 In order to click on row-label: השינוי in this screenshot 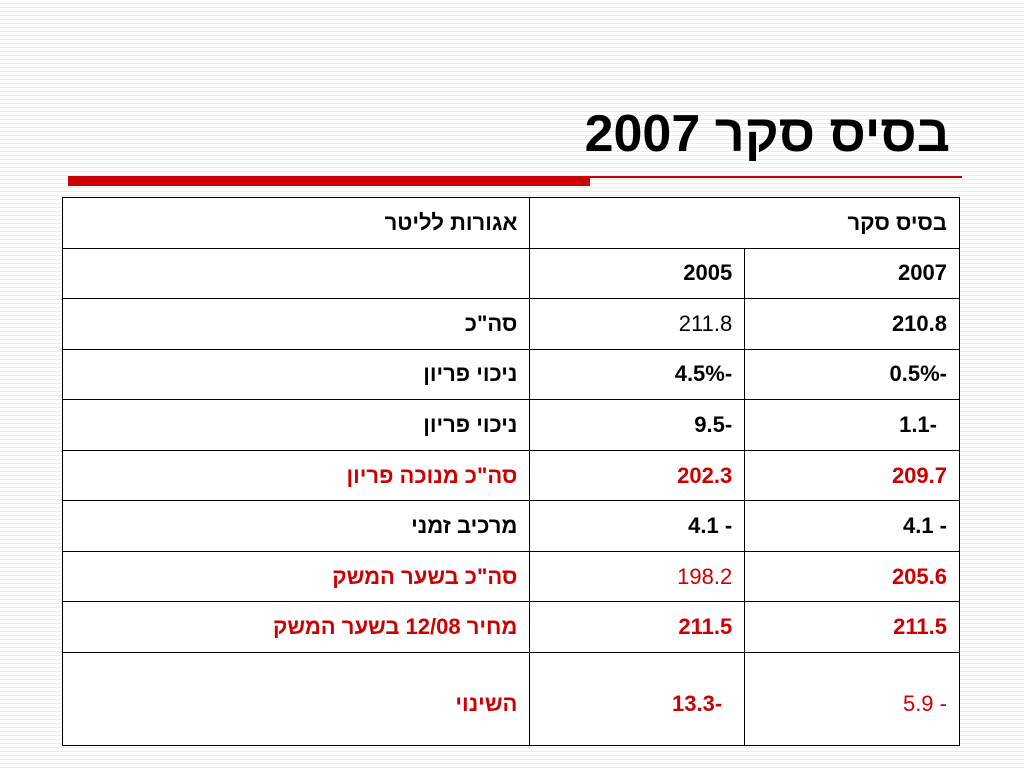, I will do `click(296, 699)`.